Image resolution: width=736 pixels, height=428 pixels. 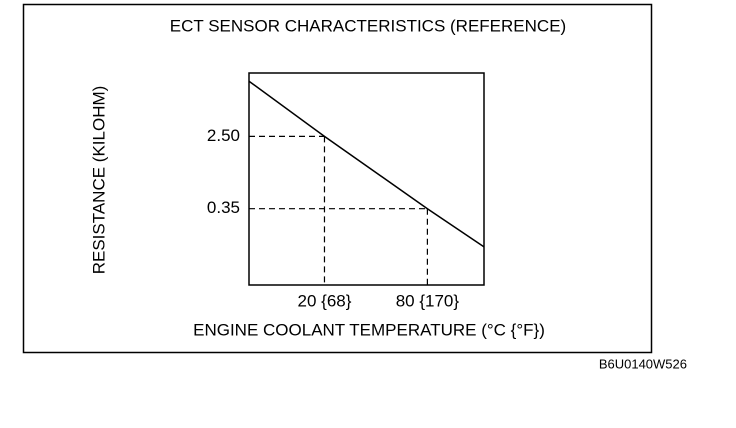 What do you see at coordinates (223, 135) in the screenshot?
I see `y-tick-label: 2.50` at bounding box center [223, 135].